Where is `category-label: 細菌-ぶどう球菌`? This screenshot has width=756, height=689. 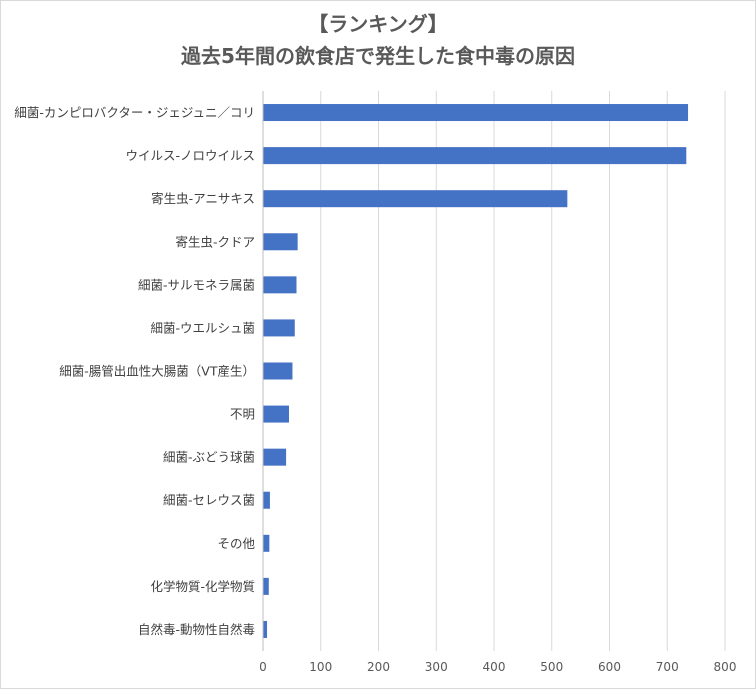
category-label: 細菌-ぶどう球菌 is located at coordinates (209, 457).